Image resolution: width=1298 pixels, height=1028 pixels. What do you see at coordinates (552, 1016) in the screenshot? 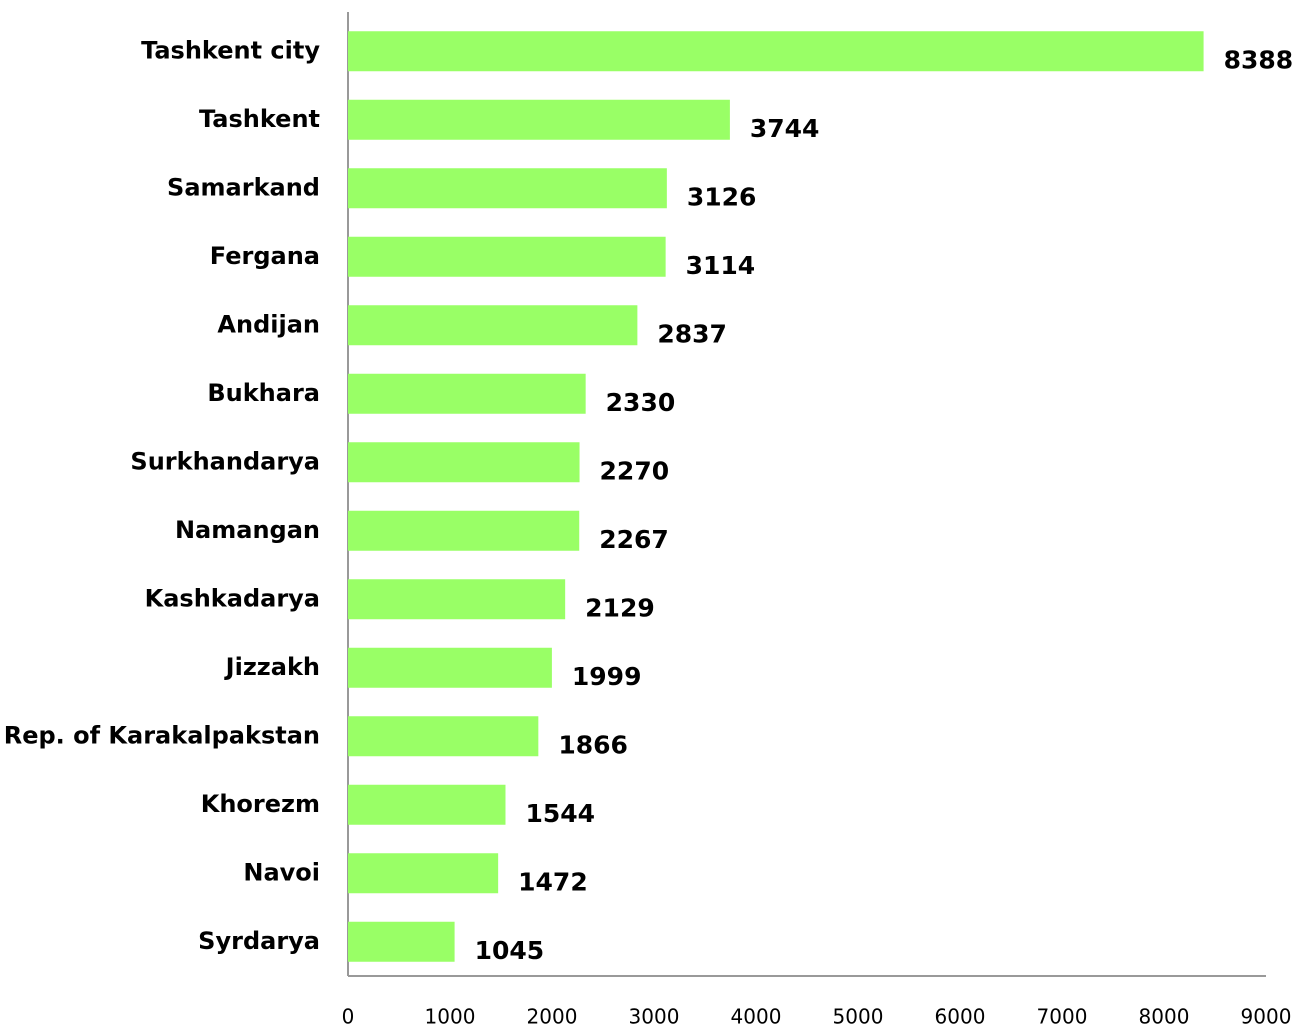
I see `x-tick-label: 2000` at bounding box center [552, 1016].